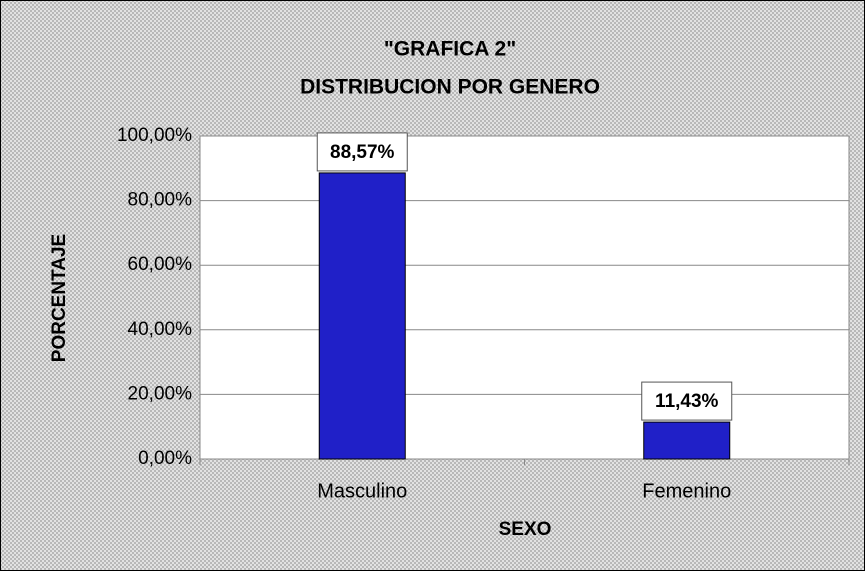 The height and width of the screenshot is (571, 865). Describe the element at coordinates (450, 87) in the screenshot. I see `chart-subtitle: DISTRIBUCION POR GENERO` at that location.